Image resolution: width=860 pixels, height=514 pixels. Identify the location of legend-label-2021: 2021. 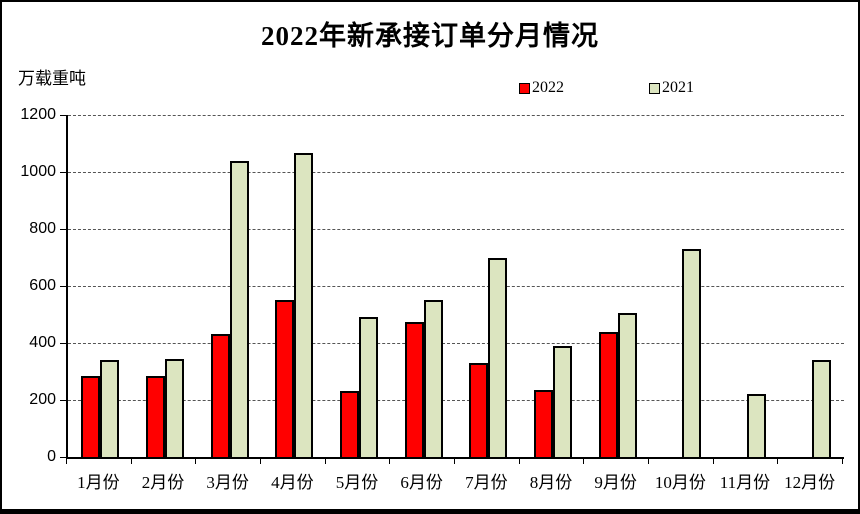
(678, 87).